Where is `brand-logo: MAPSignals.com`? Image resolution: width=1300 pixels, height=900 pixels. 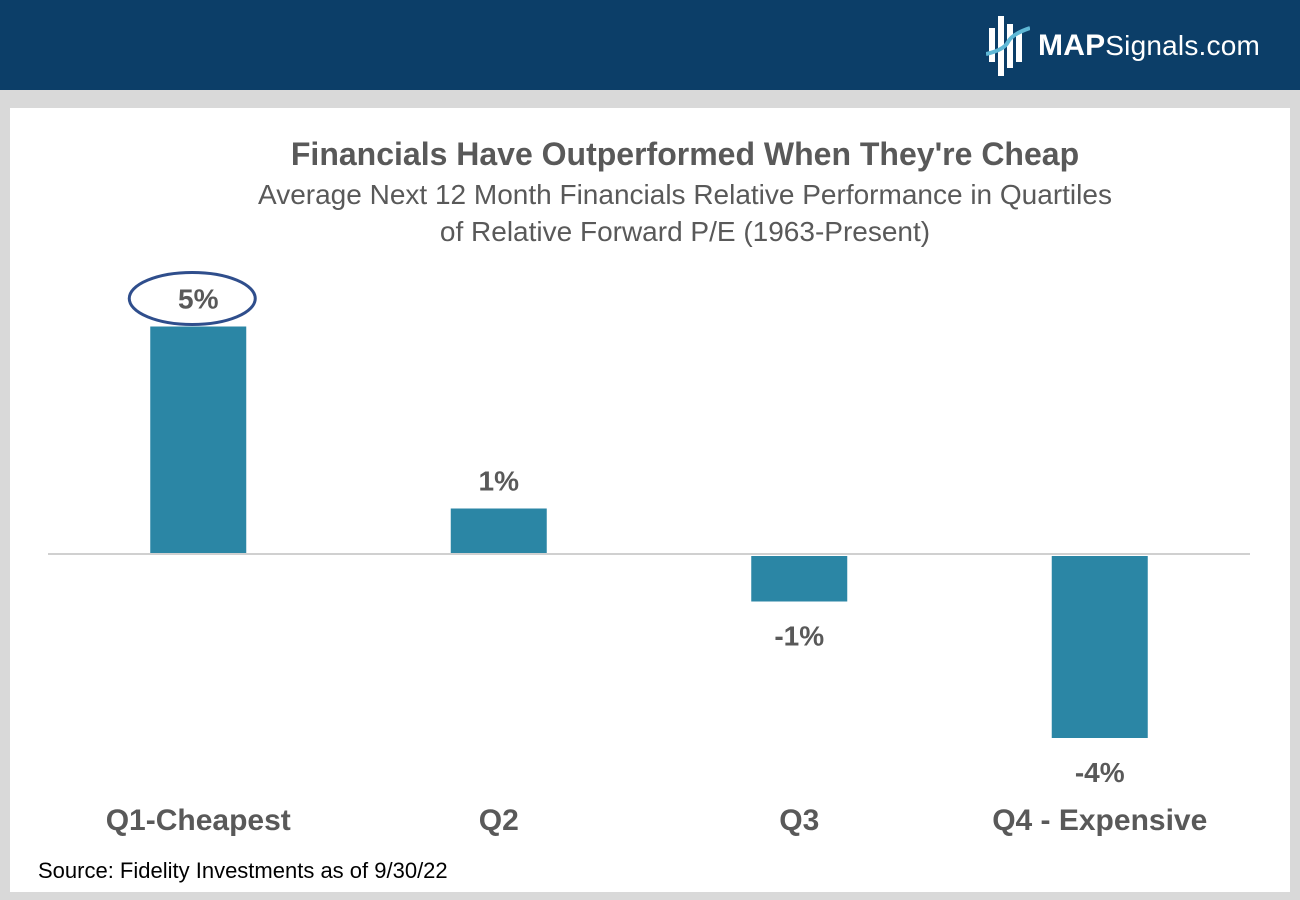 brand-logo: MAPSignals.com is located at coordinates (1123, 46).